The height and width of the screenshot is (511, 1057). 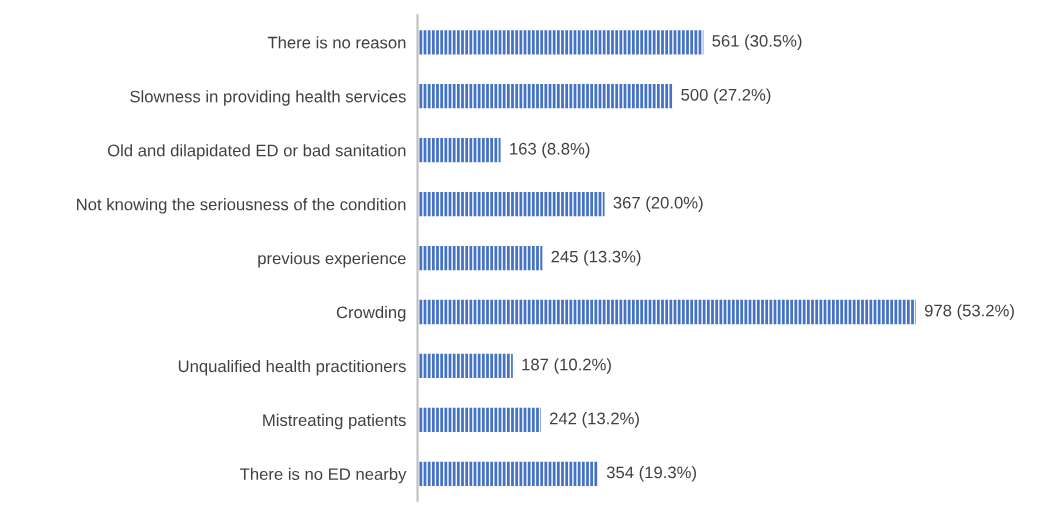 What do you see at coordinates (371, 313) in the screenshot?
I see `y-tick-label: Crowding` at bounding box center [371, 313].